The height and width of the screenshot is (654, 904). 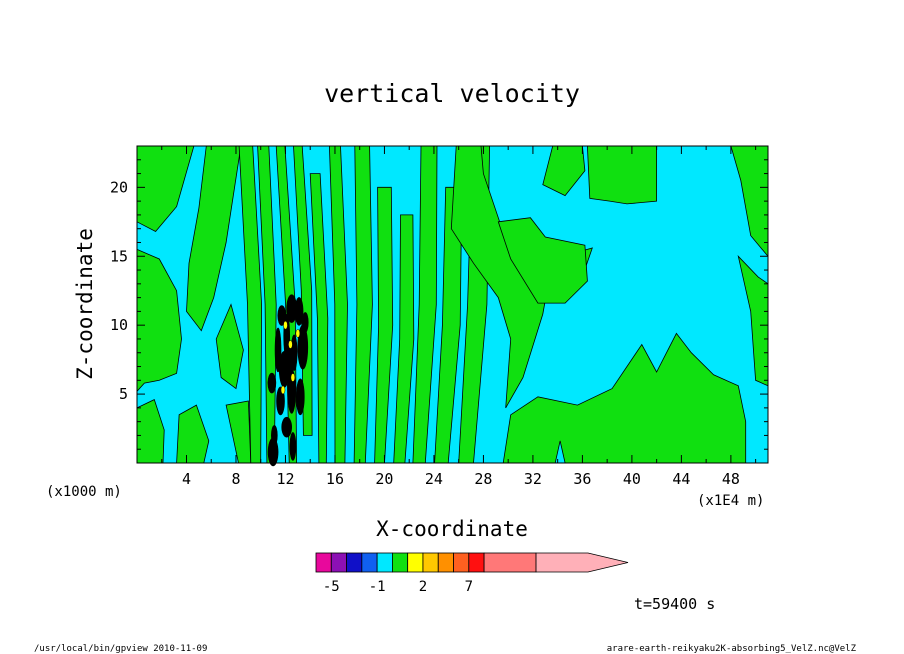 I want to click on x-tick-label: 28, so click(x=483, y=479).